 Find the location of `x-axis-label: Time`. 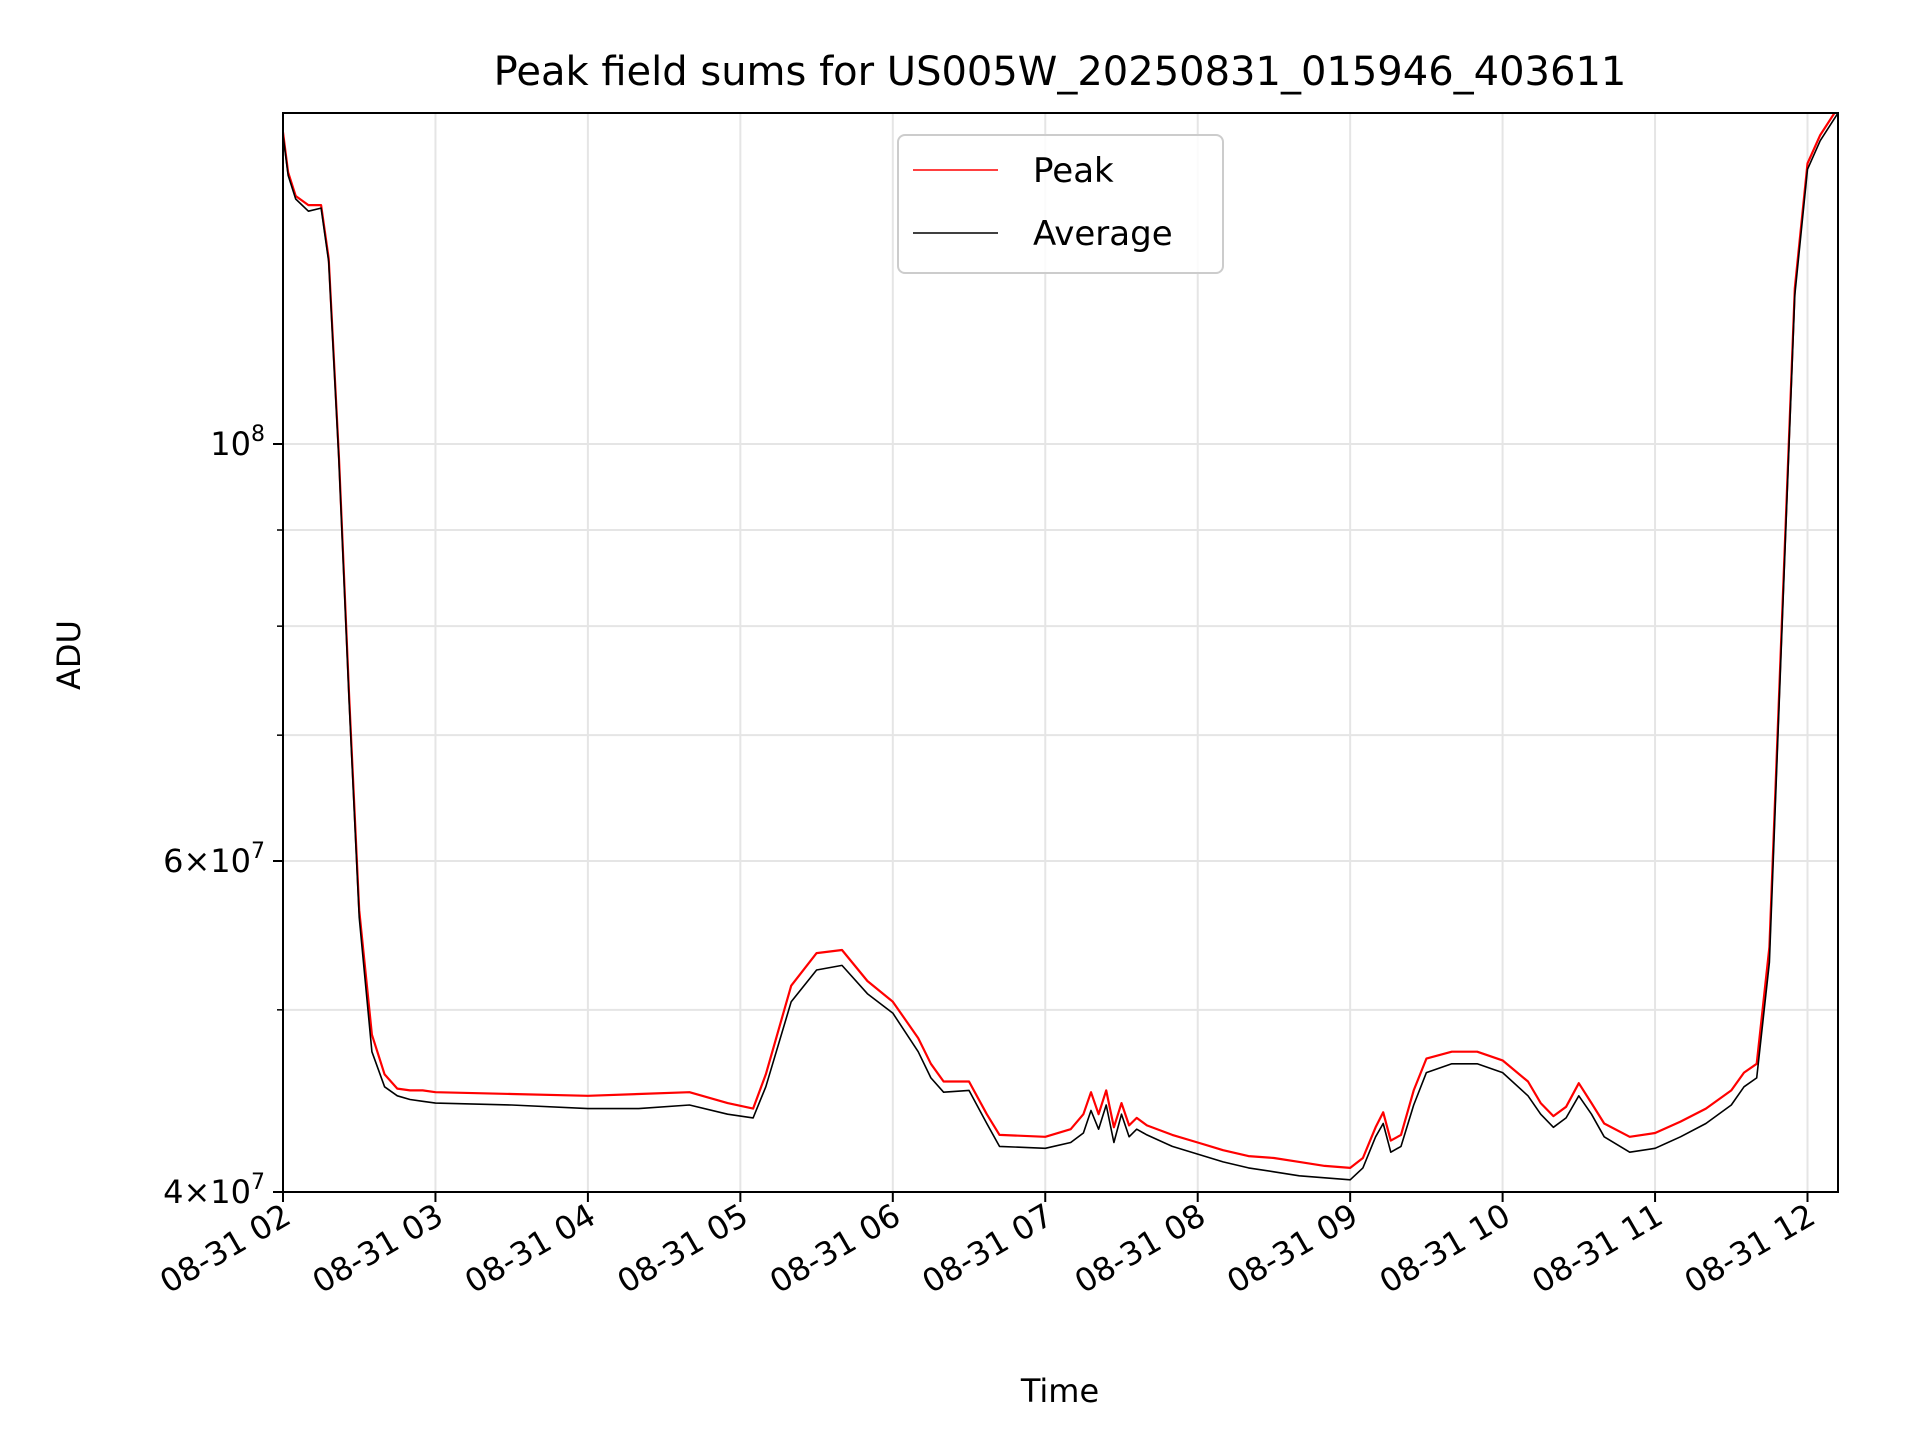

x-axis-label: Time is located at coordinates (1059, 1391).